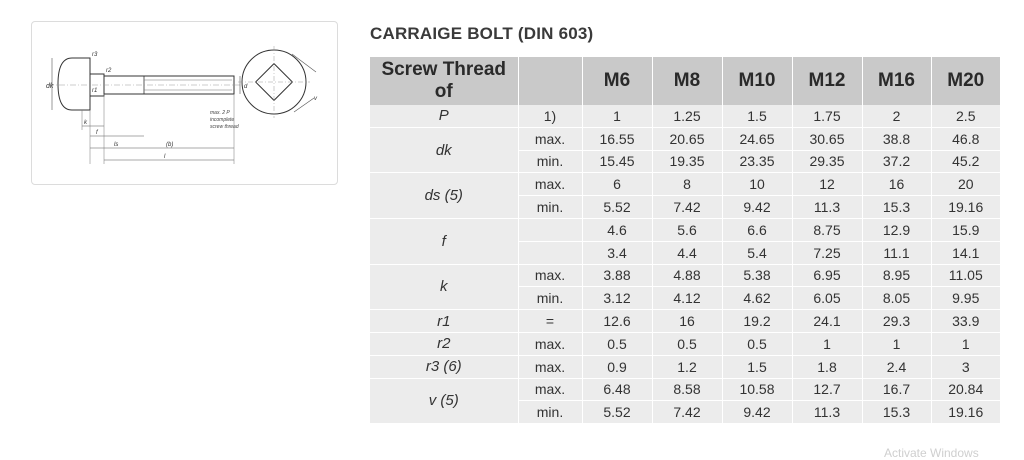  Describe the element at coordinates (896, 184) in the screenshot. I see `value-cell: 16` at that location.